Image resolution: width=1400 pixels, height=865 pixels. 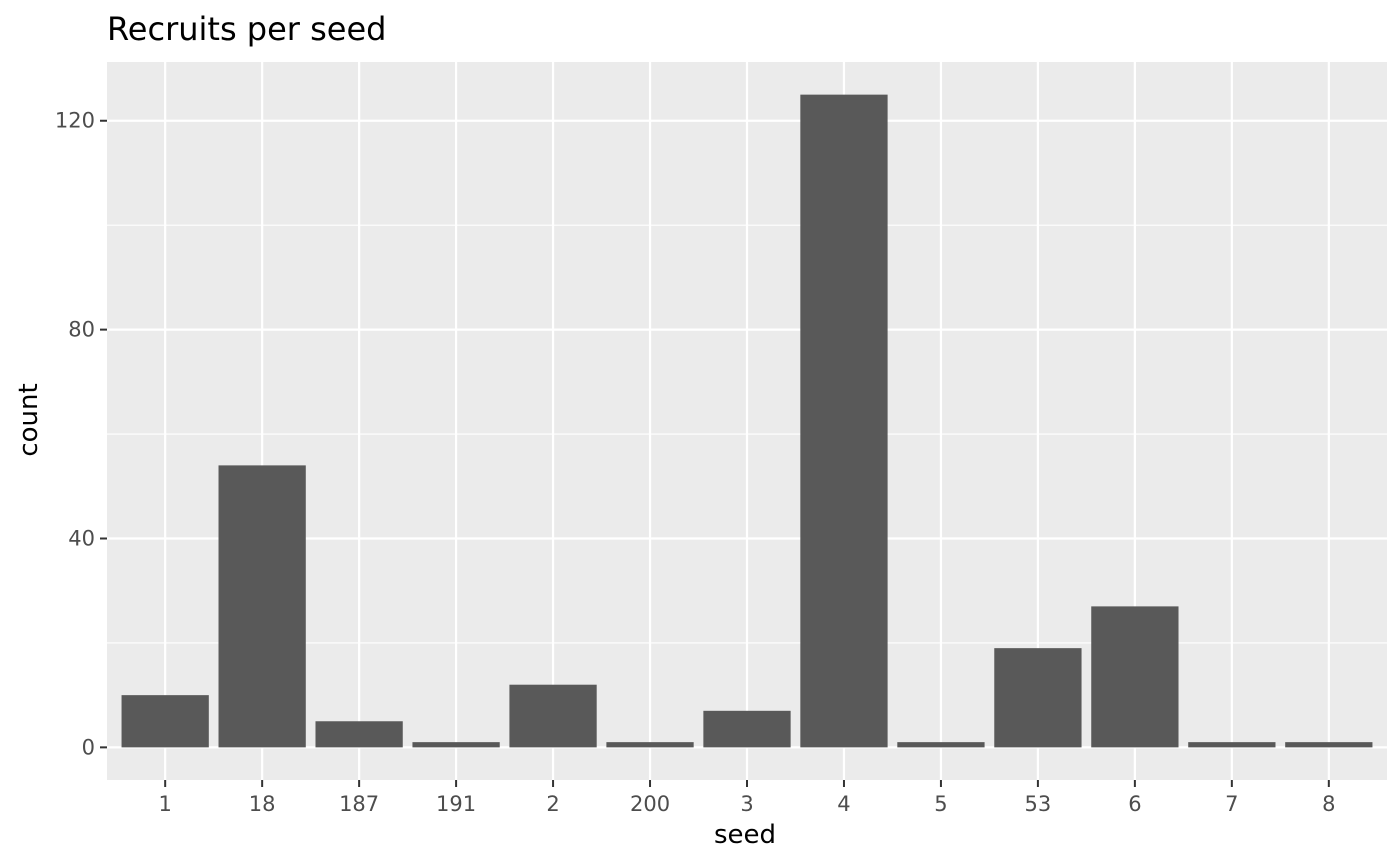 I want to click on chart-title: Recruits per seed, so click(x=246, y=29).